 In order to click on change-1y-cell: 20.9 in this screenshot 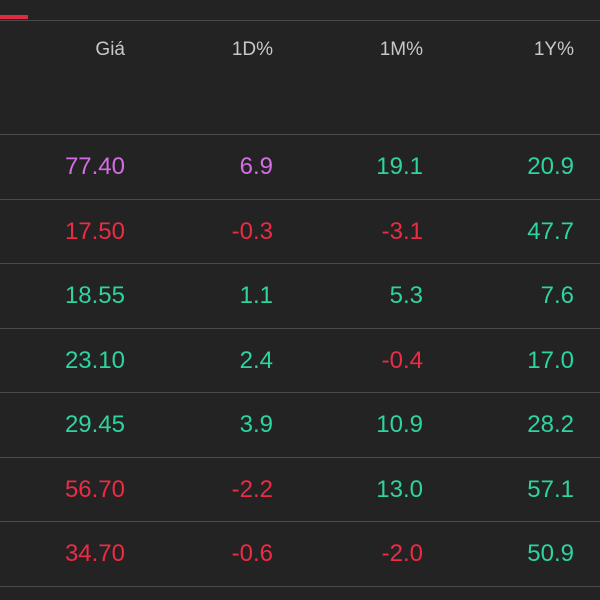, I will do `click(550, 166)`.